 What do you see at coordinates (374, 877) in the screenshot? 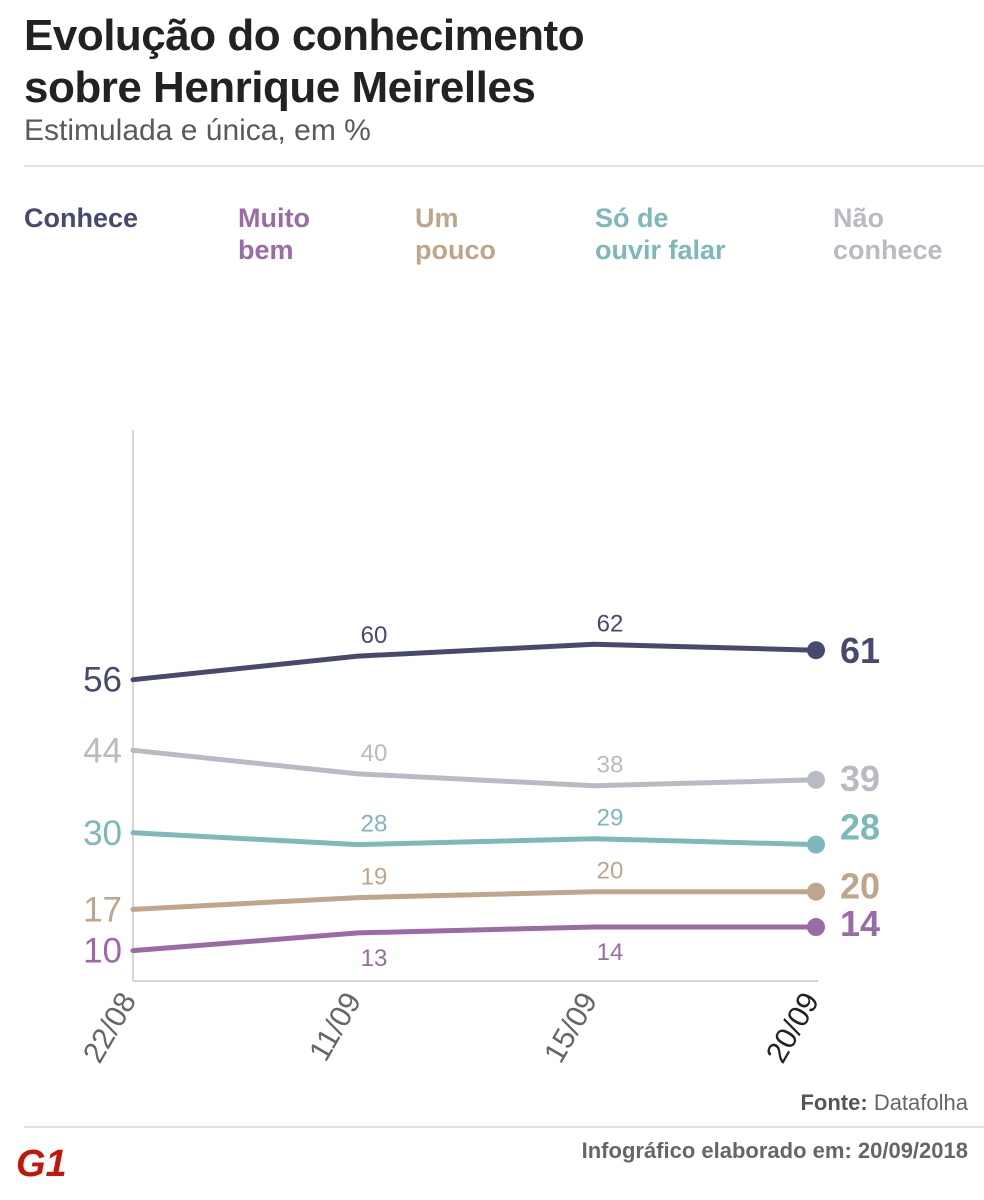
I see `point-label-um-pouco-1: 19` at bounding box center [374, 877].